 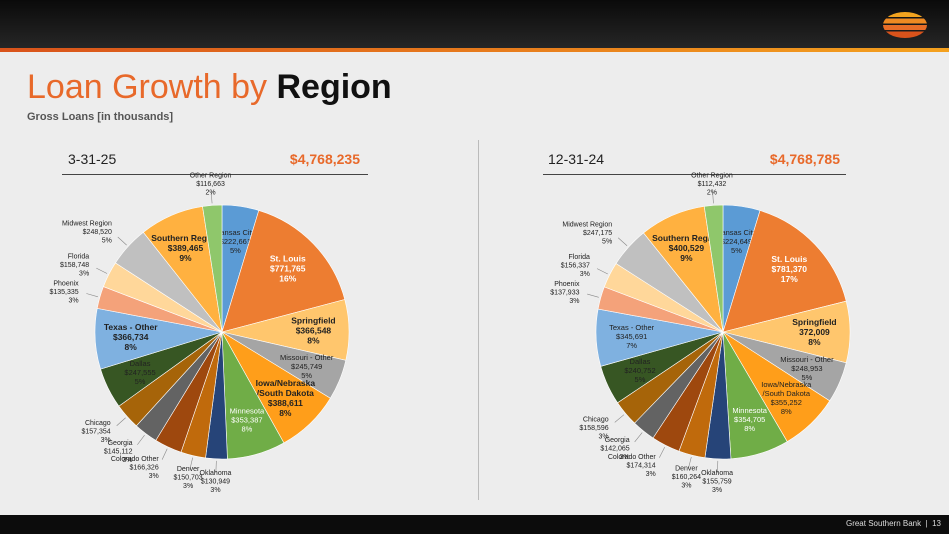 I want to click on data-label-phoenix: Phoenix $137,933 3%, so click(x=565, y=293).